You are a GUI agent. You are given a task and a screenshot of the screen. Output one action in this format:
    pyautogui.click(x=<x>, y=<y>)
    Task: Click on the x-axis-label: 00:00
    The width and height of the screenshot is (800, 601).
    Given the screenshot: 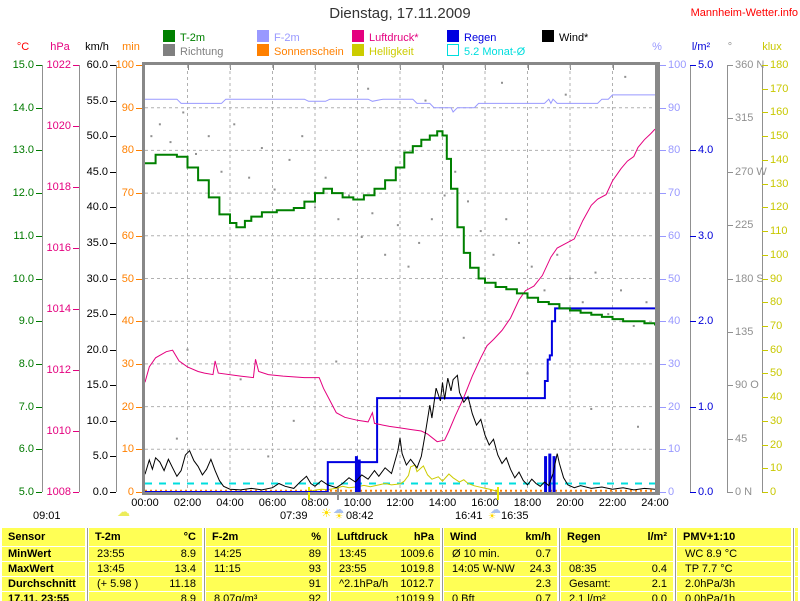 What is the action you would take?
    pyautogui.click(x=145, y=503)
    